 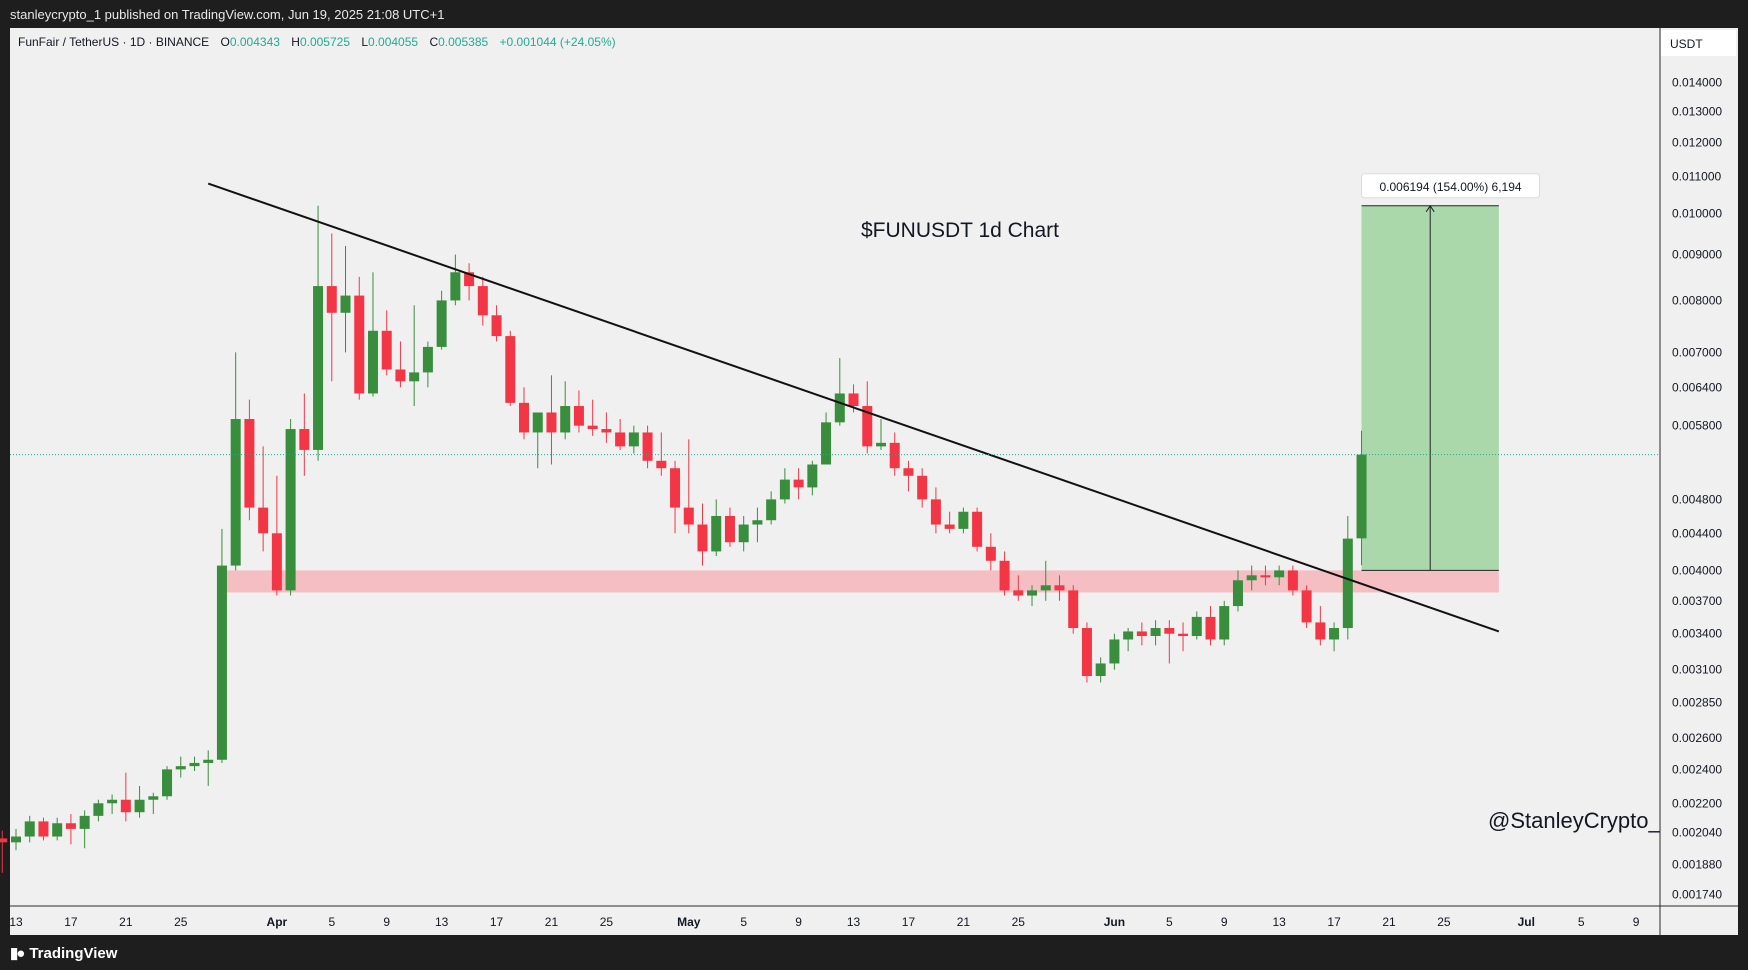 I want to click on y-tick-label: 0.001740, so click(x=1697, y=895).